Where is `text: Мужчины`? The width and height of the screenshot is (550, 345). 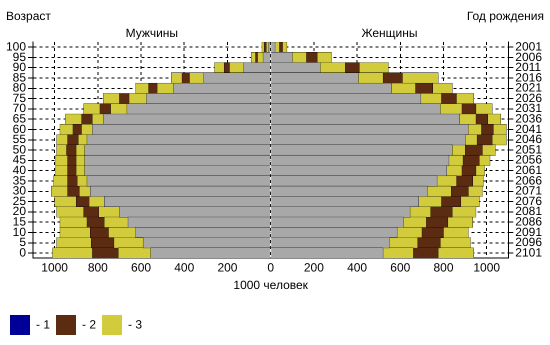 text: Мужчины is located at coordinates (152, 33).